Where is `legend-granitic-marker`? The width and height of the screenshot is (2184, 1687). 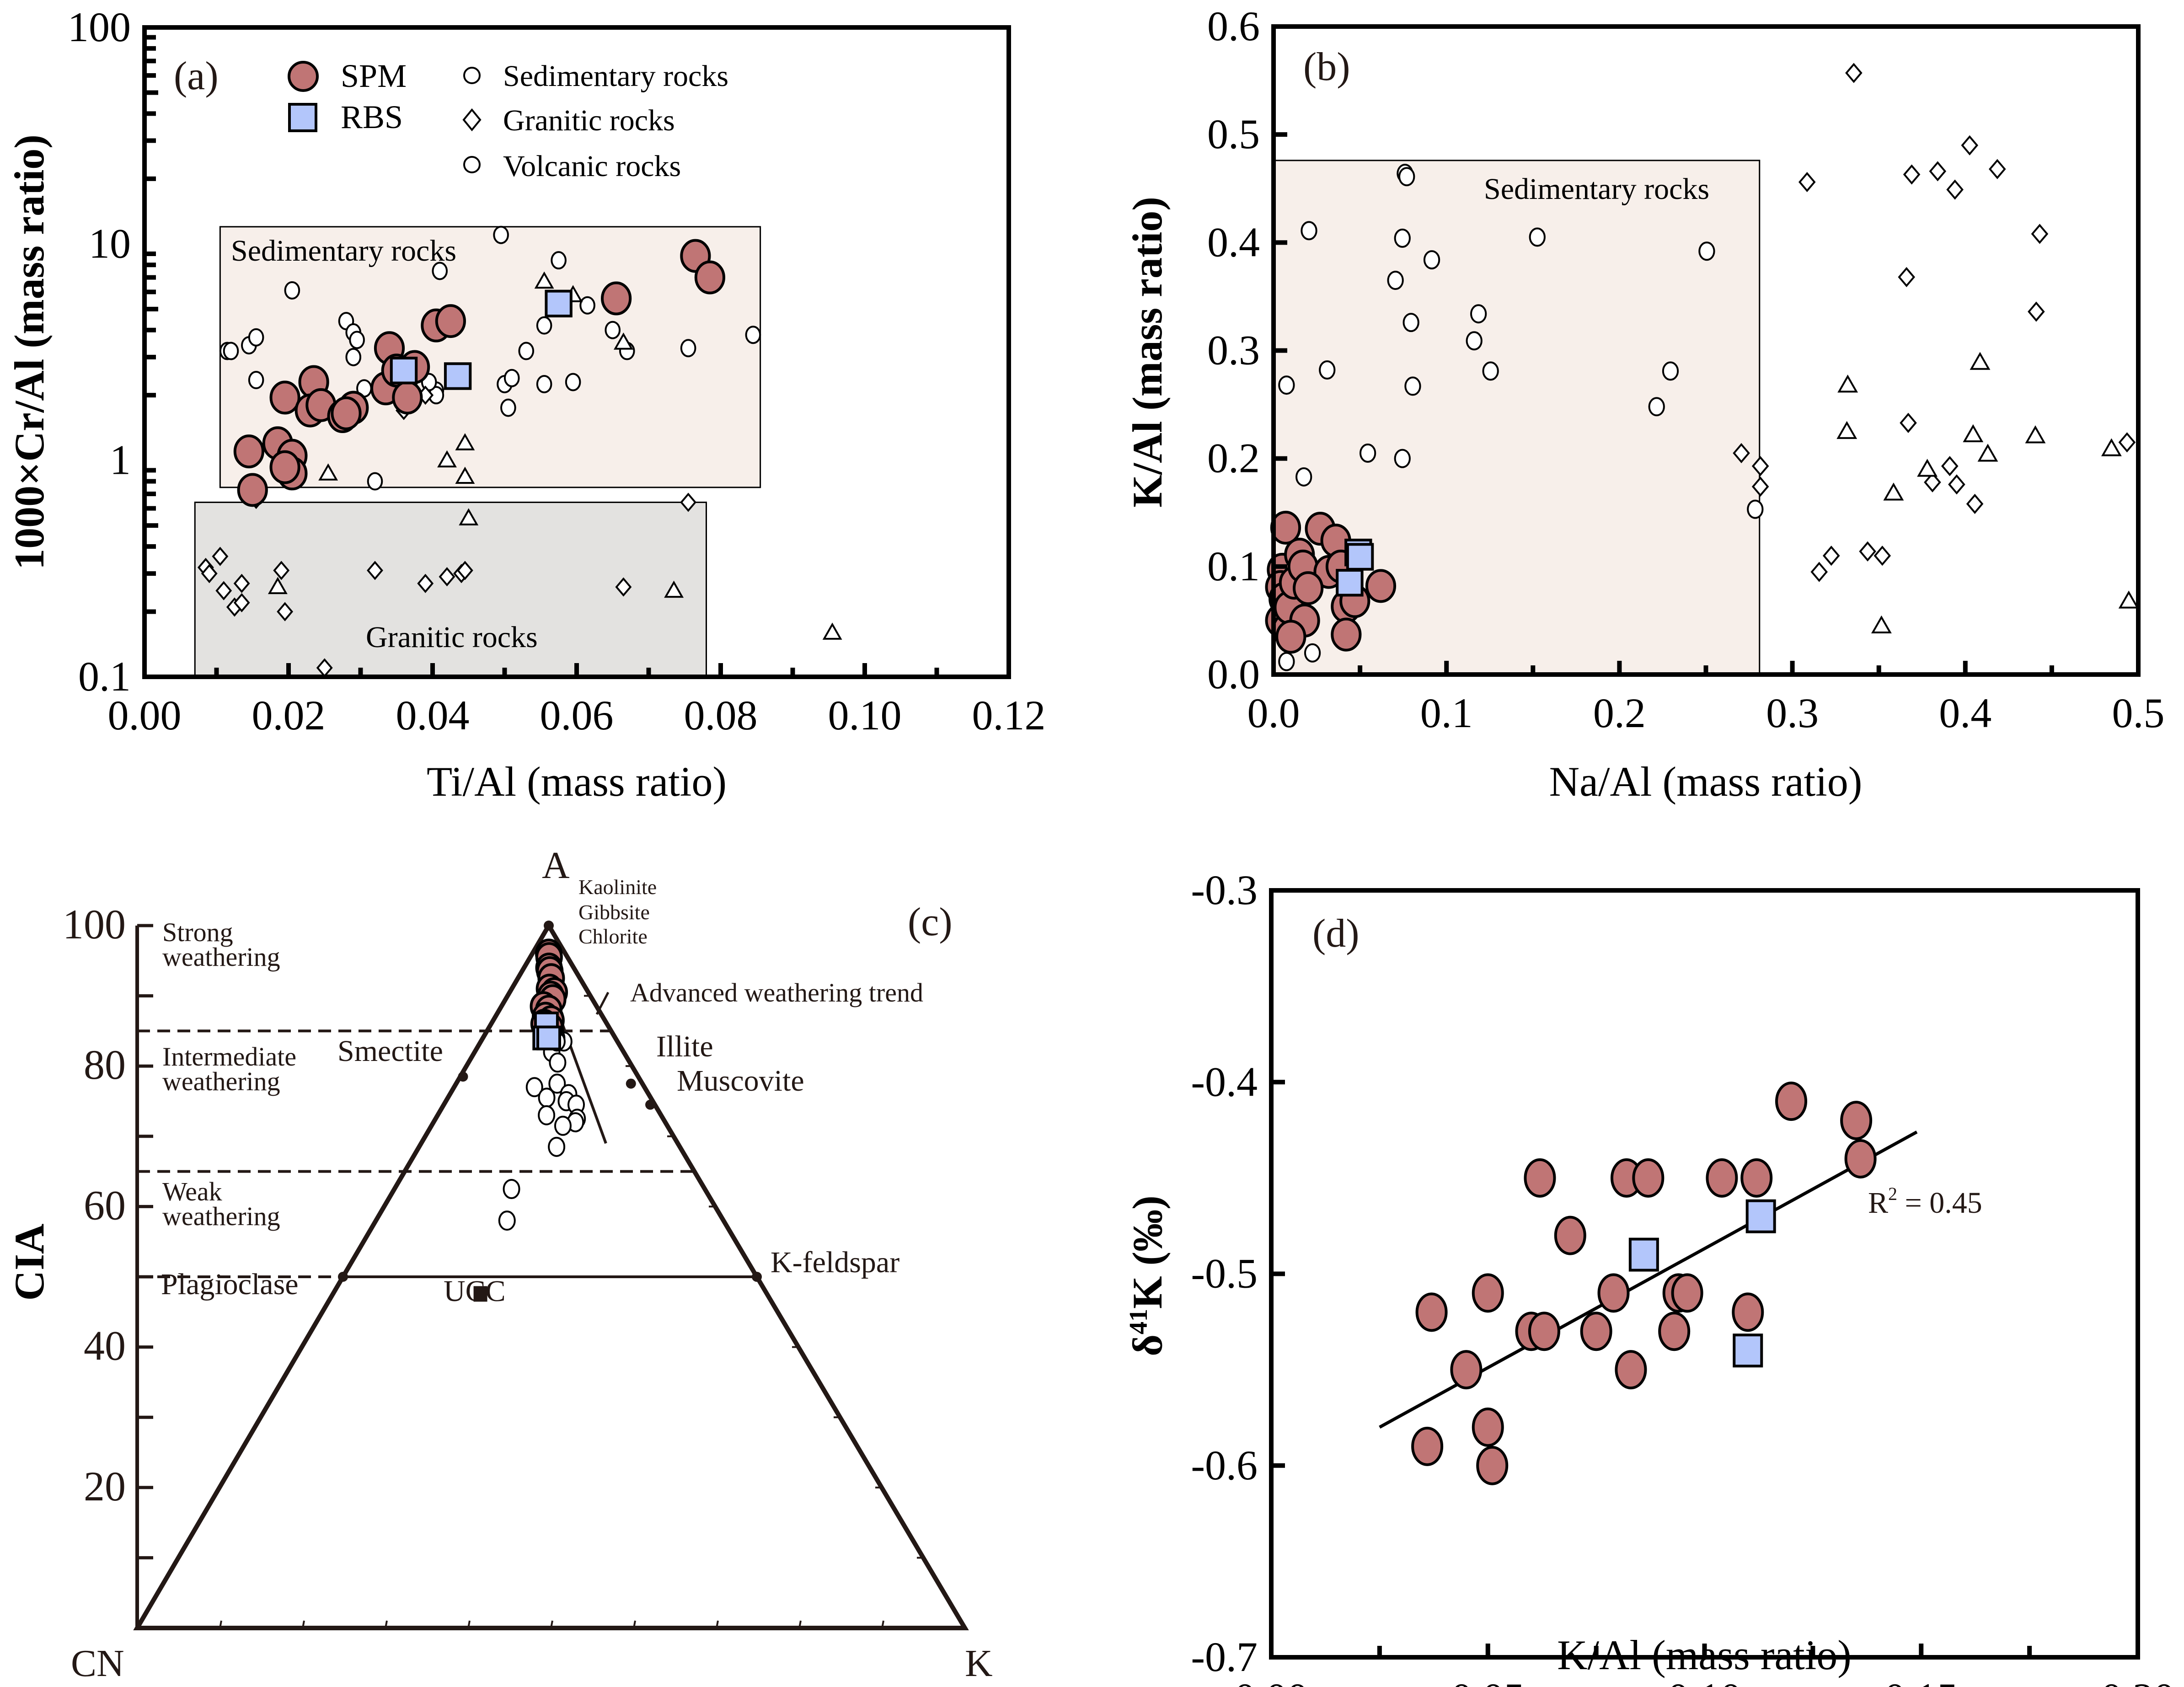
legend-granitic-marker is located at coordinates (472, 120).